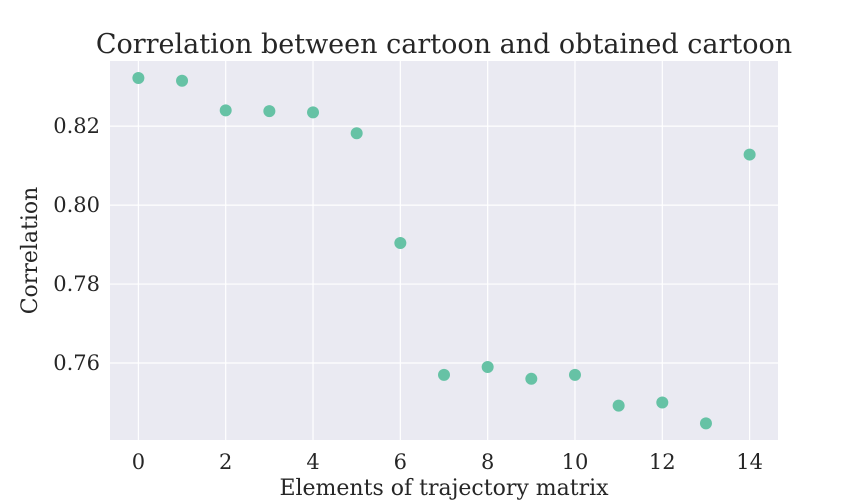  What do you see at coordinates (76, 244) in the screenshot?
I see `y-tick-labels: 0.76 0.78 0.80 0.82` at bounding box center [76, 244].